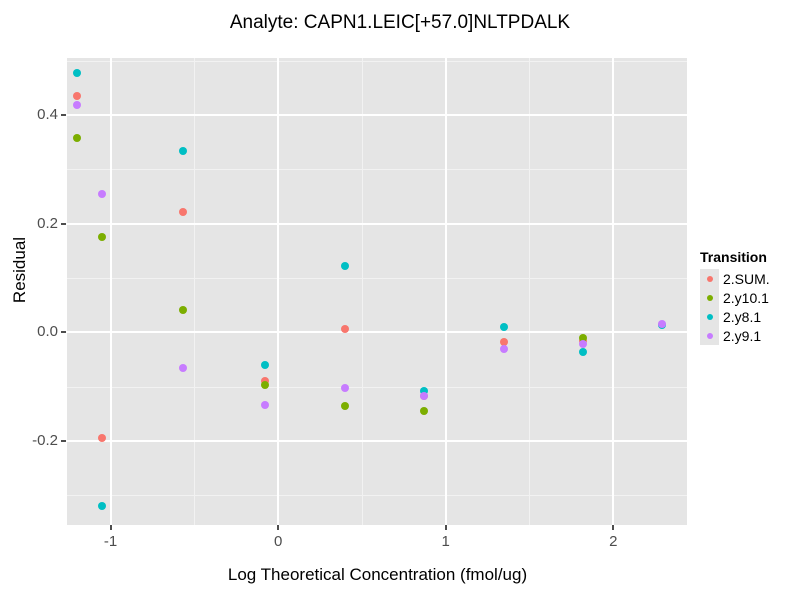  What do you see at coordinates (47, 115) in the screenshot?
I see `y-axis-tick-label: 0.4` at bounding box center [47, 115].